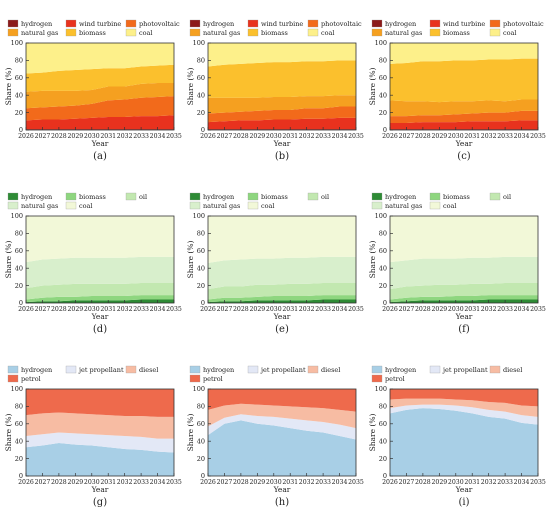 This screenshot has width=550, height=522. What do you see at coordinates (148, 370) in the screenshot?
I see `legend-label: diesel` at bounding box center [148, 370].